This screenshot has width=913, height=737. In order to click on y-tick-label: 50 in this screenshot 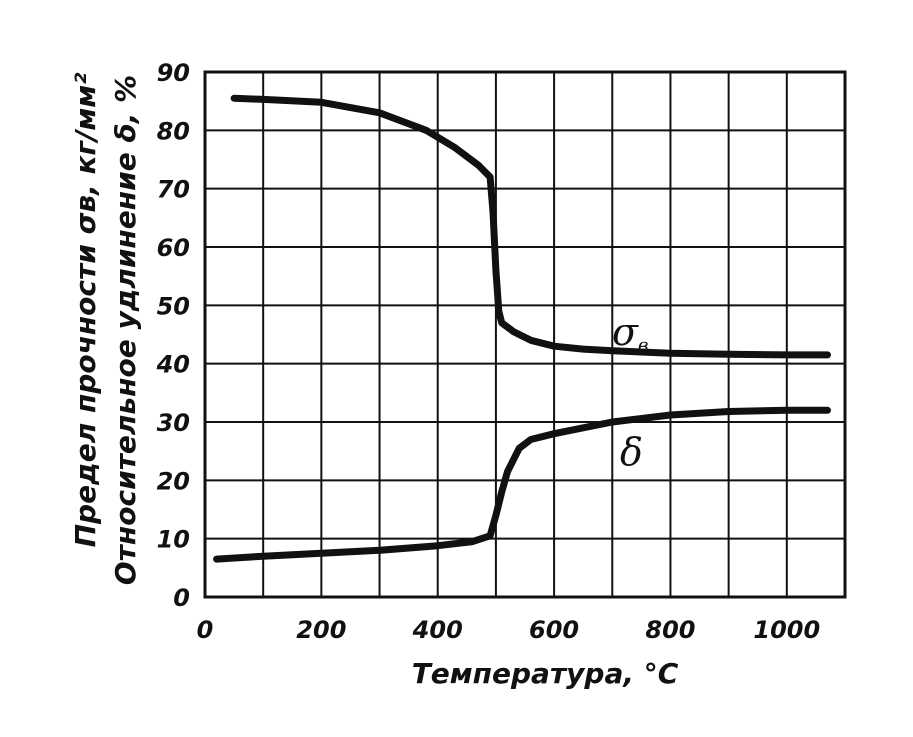, I will do `click(173, 306)`.